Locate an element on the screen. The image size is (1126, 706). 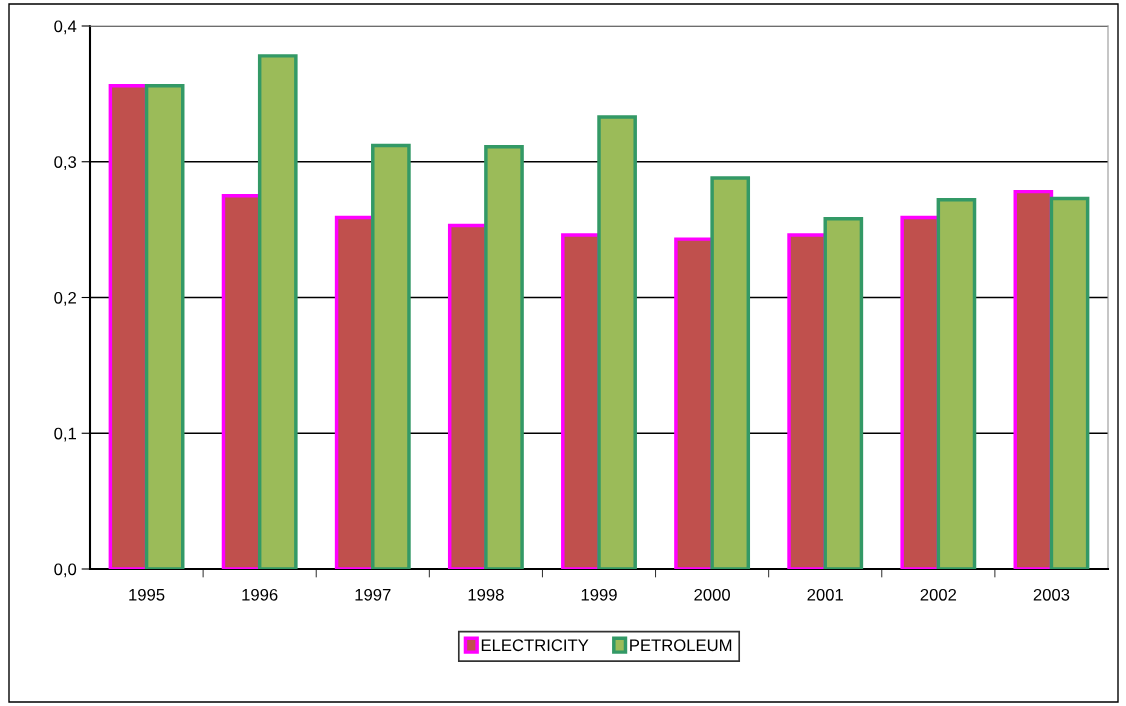
legend-label: PETROLEUM is located at coordinates (681, 645).